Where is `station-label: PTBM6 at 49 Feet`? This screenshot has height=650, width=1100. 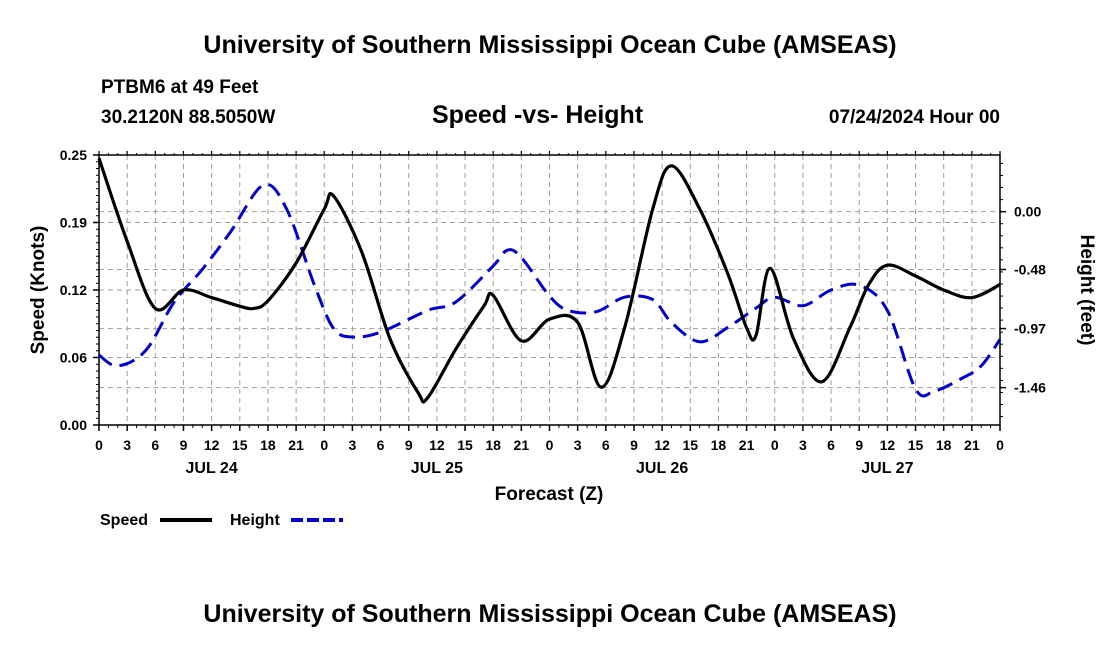 station-label: PTBM6 at 49 Feet is located at coordinates (180, 87).